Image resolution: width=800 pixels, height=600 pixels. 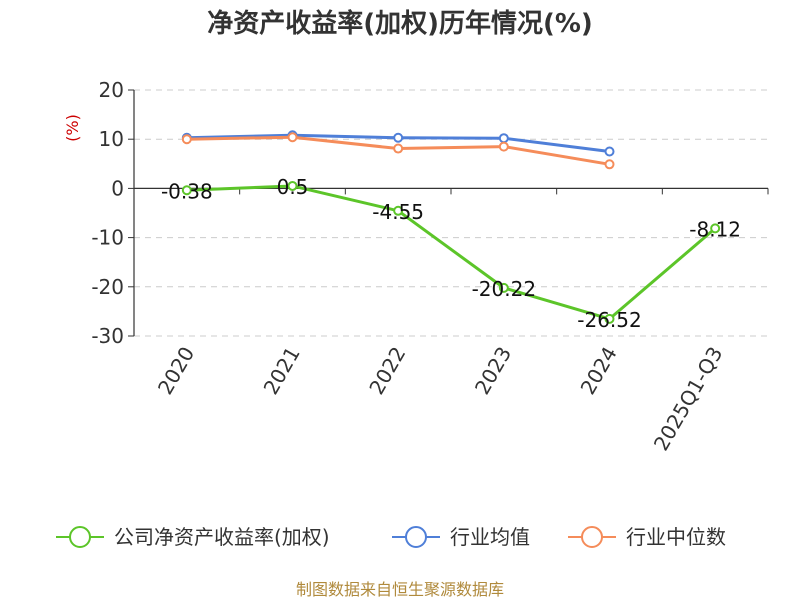 I want to click on source-note: 制图数据来自恒生聚源数据库, so click(x=400, y=589).